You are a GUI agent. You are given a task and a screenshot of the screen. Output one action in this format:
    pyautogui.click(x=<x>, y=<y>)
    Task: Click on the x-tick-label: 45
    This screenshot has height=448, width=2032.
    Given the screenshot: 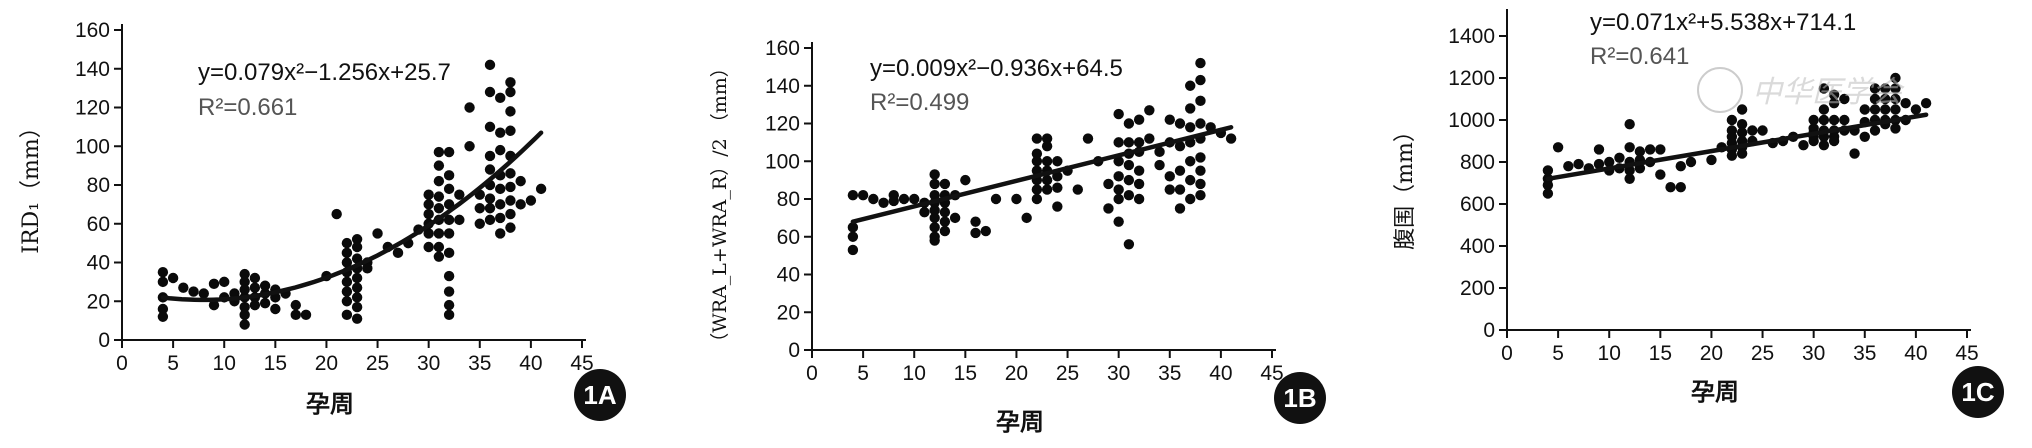 What is the action you would take?
    pyautogui.click(x=1271, y=373)
    